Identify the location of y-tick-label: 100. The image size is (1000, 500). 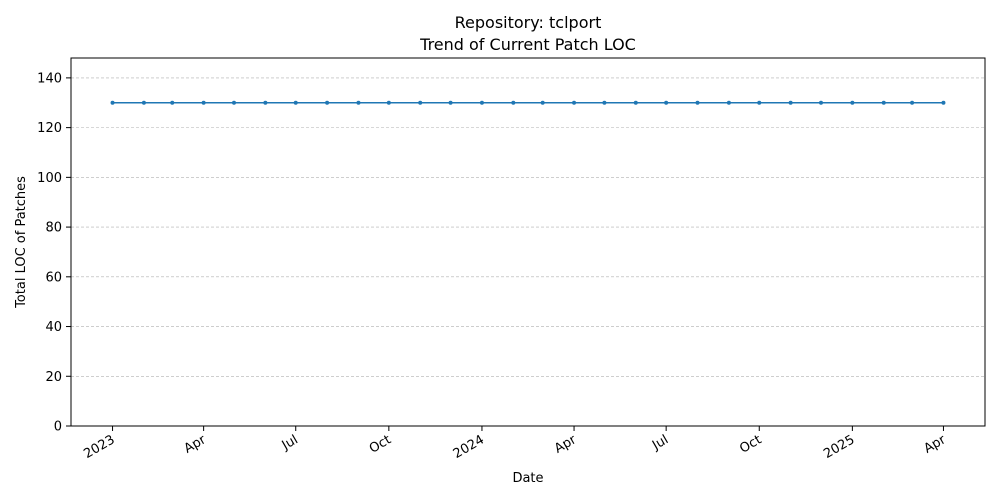
(49, 178).